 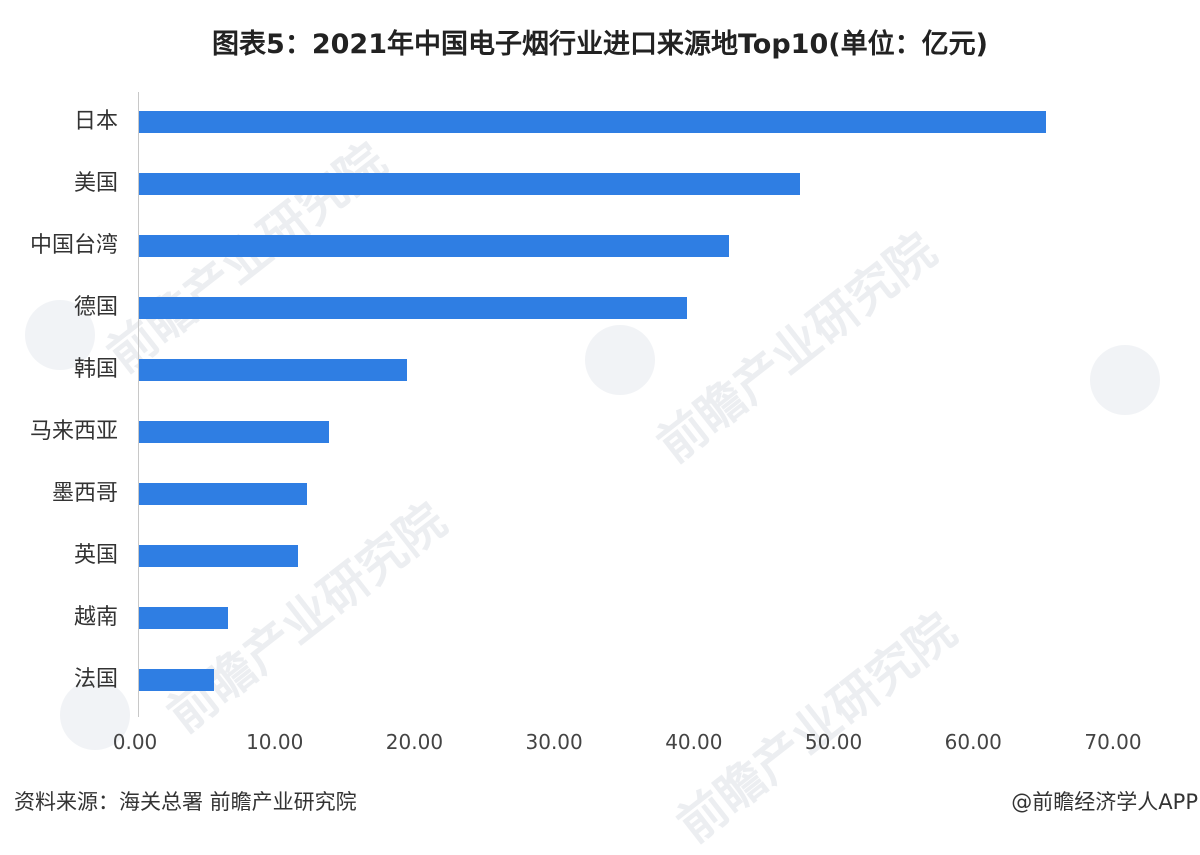 I want to click on x-tick-label: 70.00, so click(x=1113, y=742).